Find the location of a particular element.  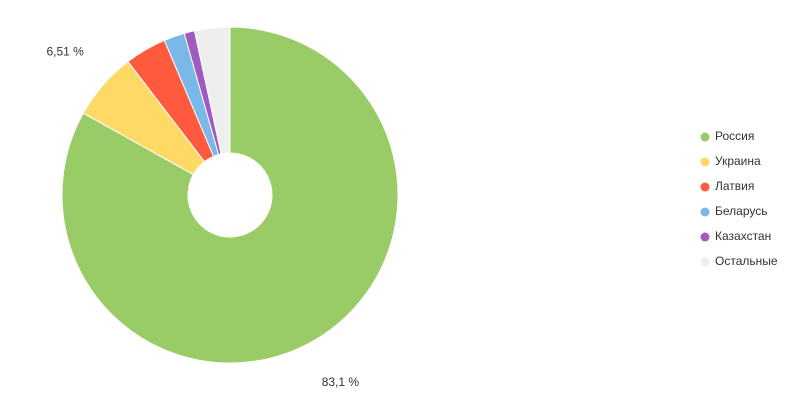

legend-label: Латвия is located at coordinates (734, 186).